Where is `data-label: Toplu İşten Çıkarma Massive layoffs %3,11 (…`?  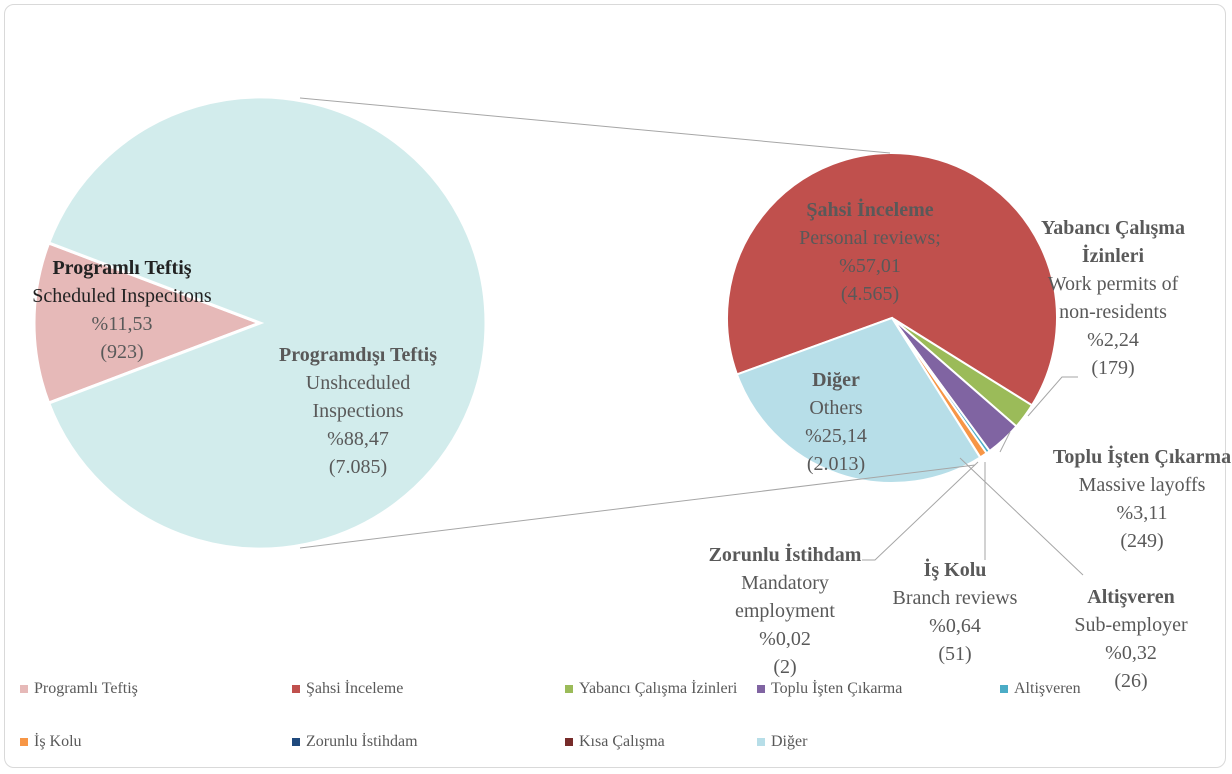 data-label: Toplu İşten Çıkarma Massive layoffs %3,11 (… is located at coordinates (1127, 499).